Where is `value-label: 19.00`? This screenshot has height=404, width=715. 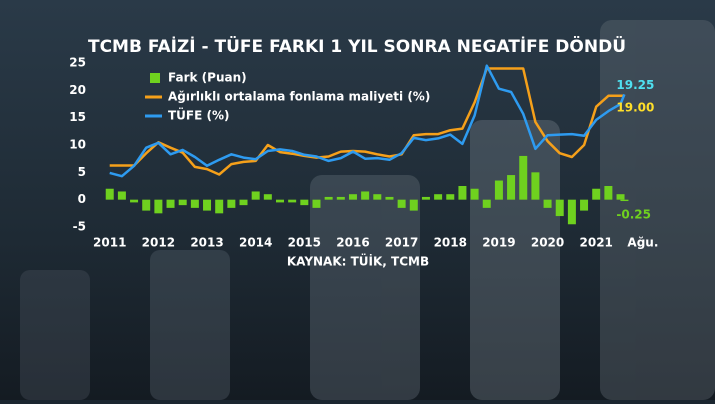 value-label: 19.00 is located at coordinates (635, 107).